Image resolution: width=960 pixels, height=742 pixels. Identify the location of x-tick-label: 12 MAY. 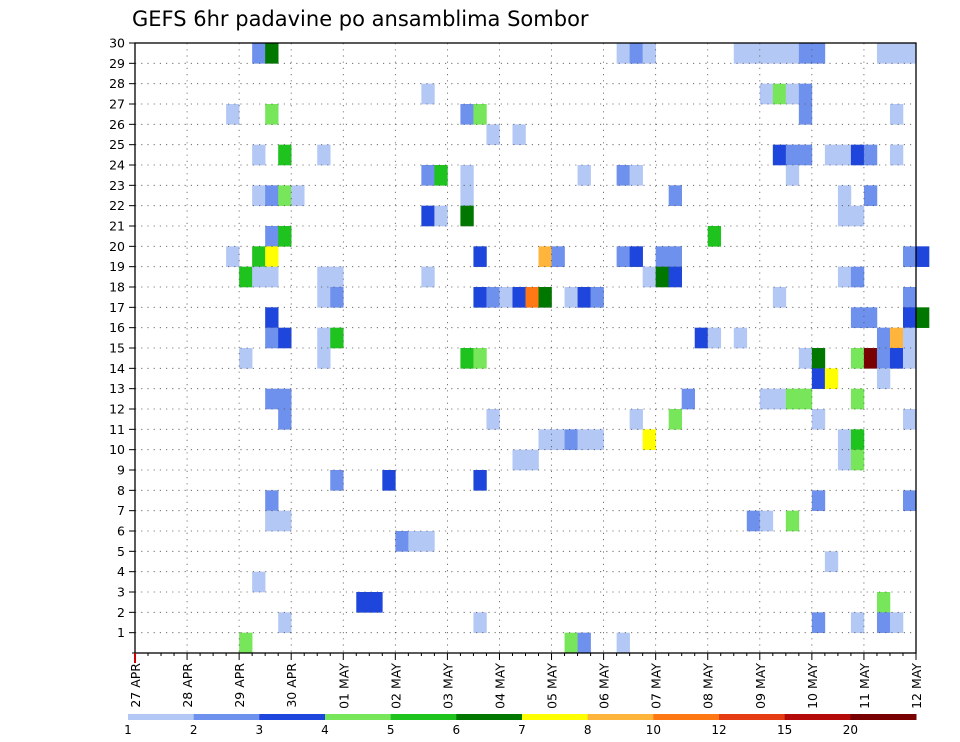
(916, 686).